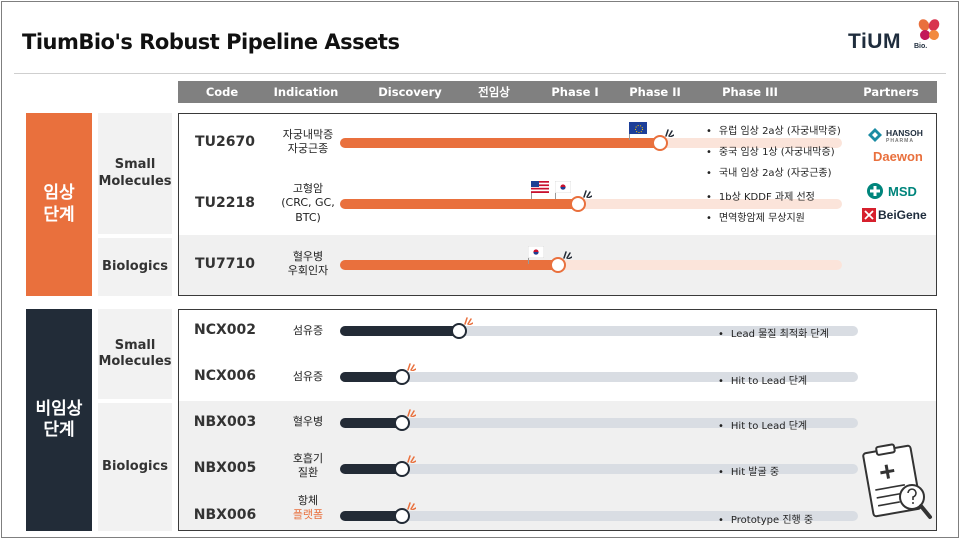  Describe the element at coordinates (449, 265) in the screenshot. I see `progress-fill-tu7710` at that location.